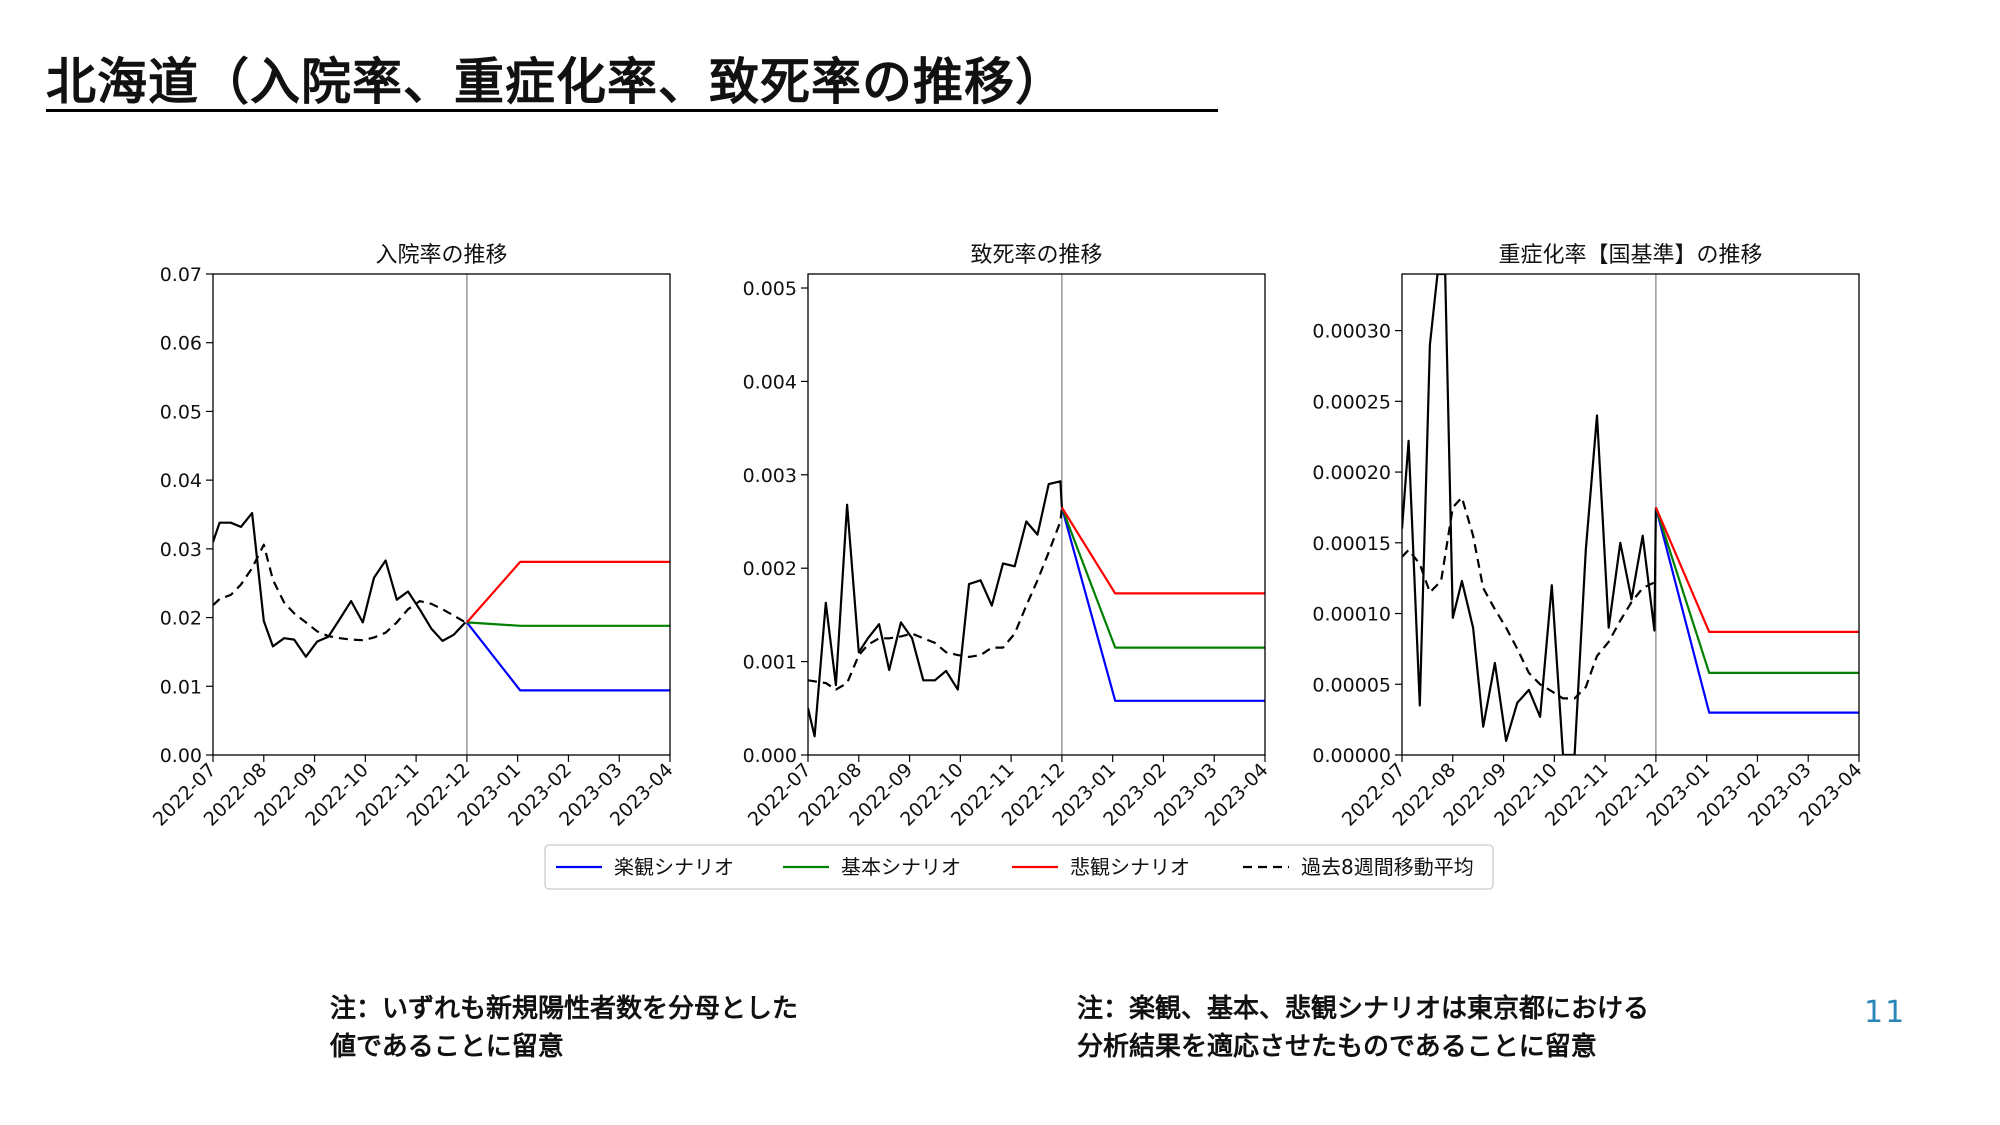 The height and width of the screenshot is (1125, 2000). What do you see at coordinates (1351, 685) in the screenshot?
I see `y-tick-label: 0.00005` at bounding box center [1351, 685].